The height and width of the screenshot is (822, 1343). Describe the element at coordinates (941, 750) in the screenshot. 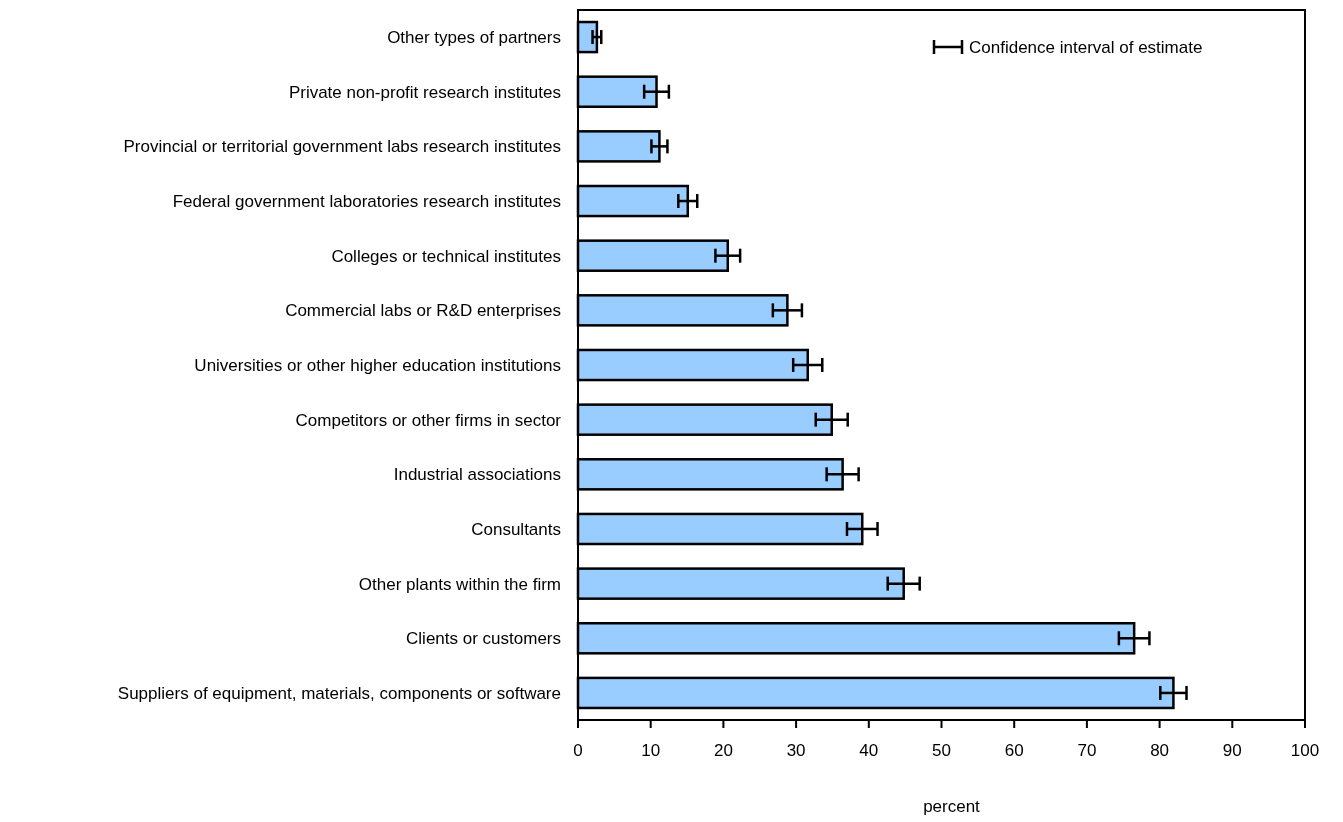

I see `x-tick-label: 50` at that location.